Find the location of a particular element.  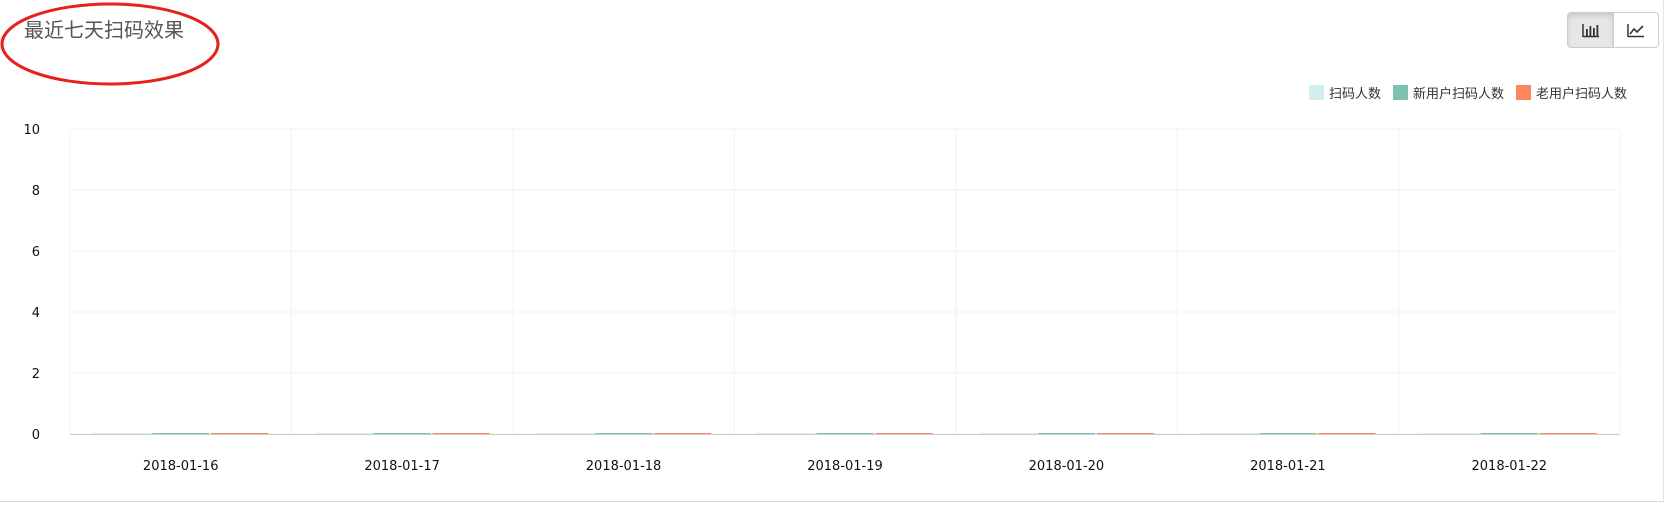

legend-label-new-users: 新用户扫码人数 is located at coordinates (1458, 94).